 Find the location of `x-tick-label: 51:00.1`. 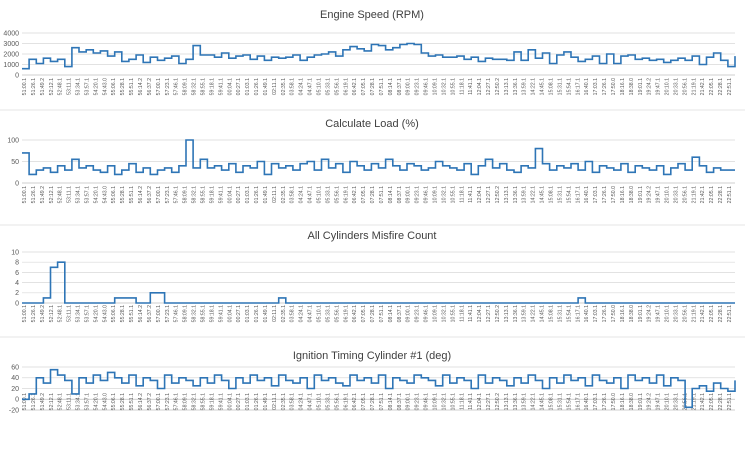

x-tick-label: 51:00.1 is located at coordinates (25, 194).